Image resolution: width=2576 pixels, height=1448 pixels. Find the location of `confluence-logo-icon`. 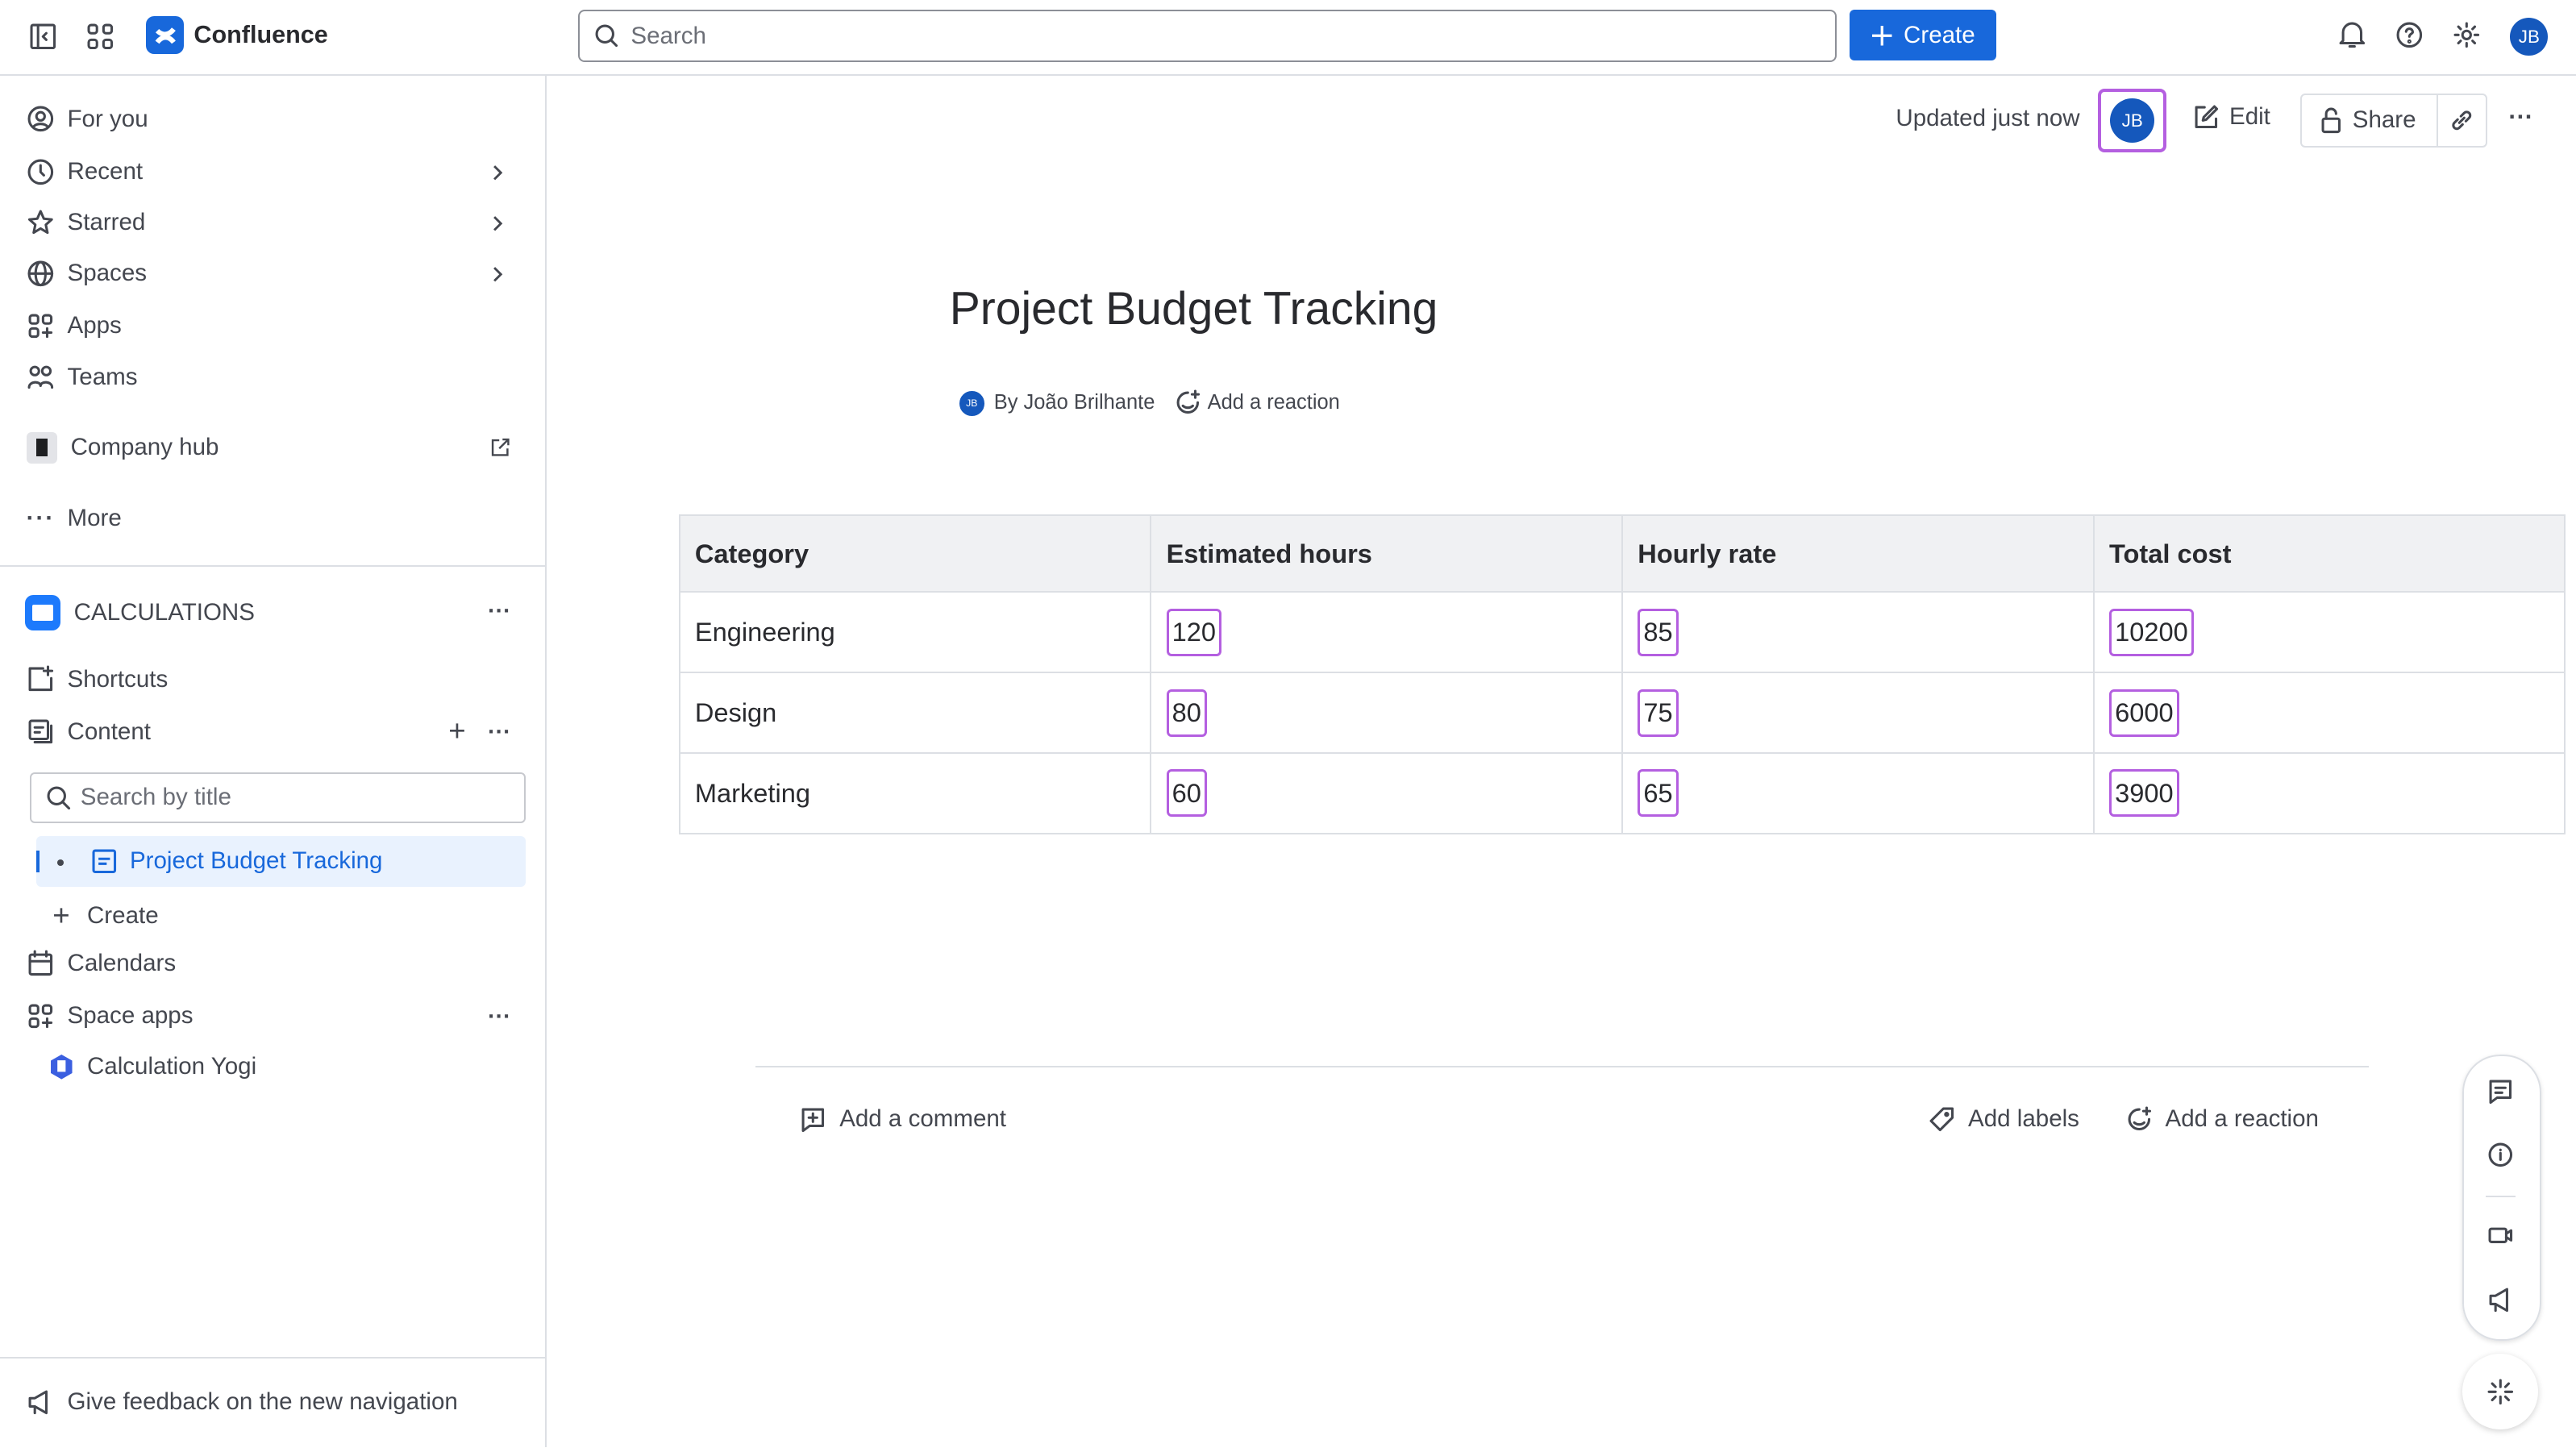

confluence-logo-icon is located at coordinates (165, 35).